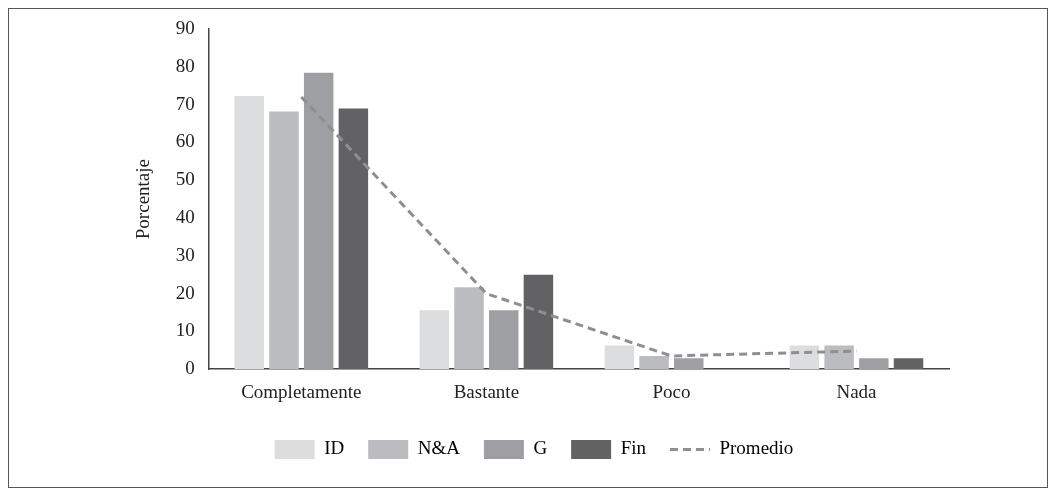  I want to click on legend-label: G, so click(540, 448).